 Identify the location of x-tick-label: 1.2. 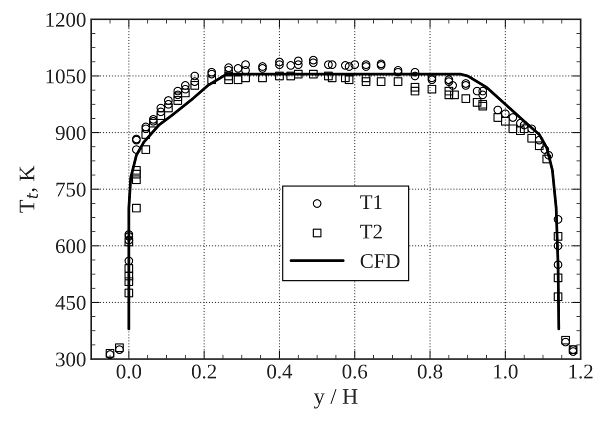
(581, 371).